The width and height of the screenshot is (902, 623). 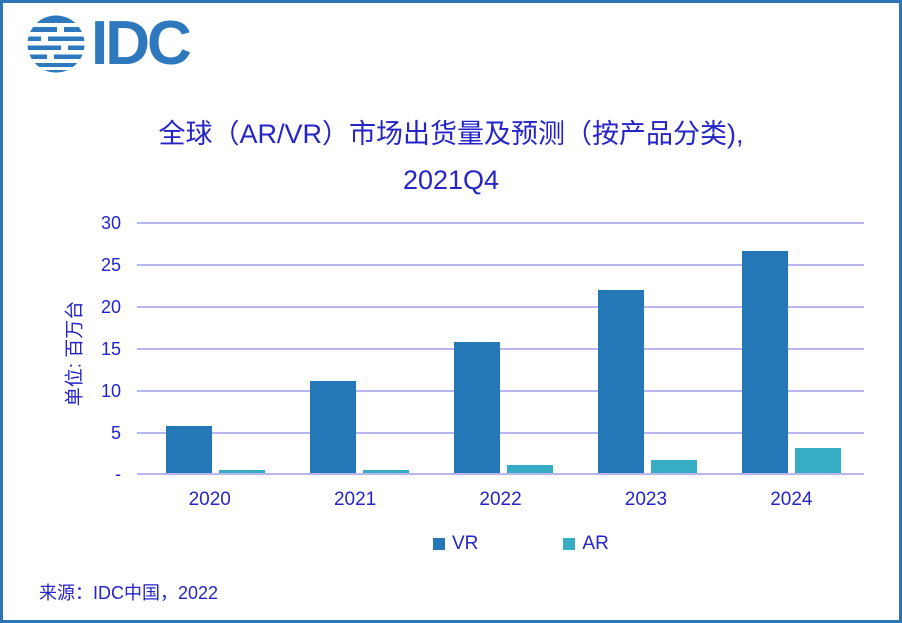 I want to click on y-tick-label: 30, so click(x=110, y=223).